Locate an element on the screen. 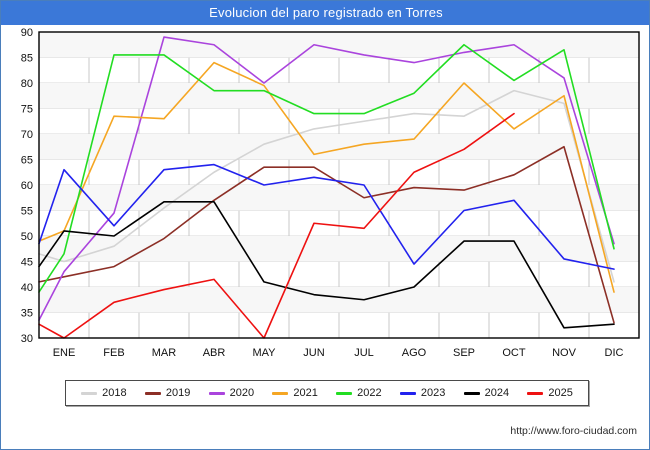 Image resolution: width=650 pixels, height=450 pixels. legend-label-2025: 2025 is located at coordinates (560, 393).